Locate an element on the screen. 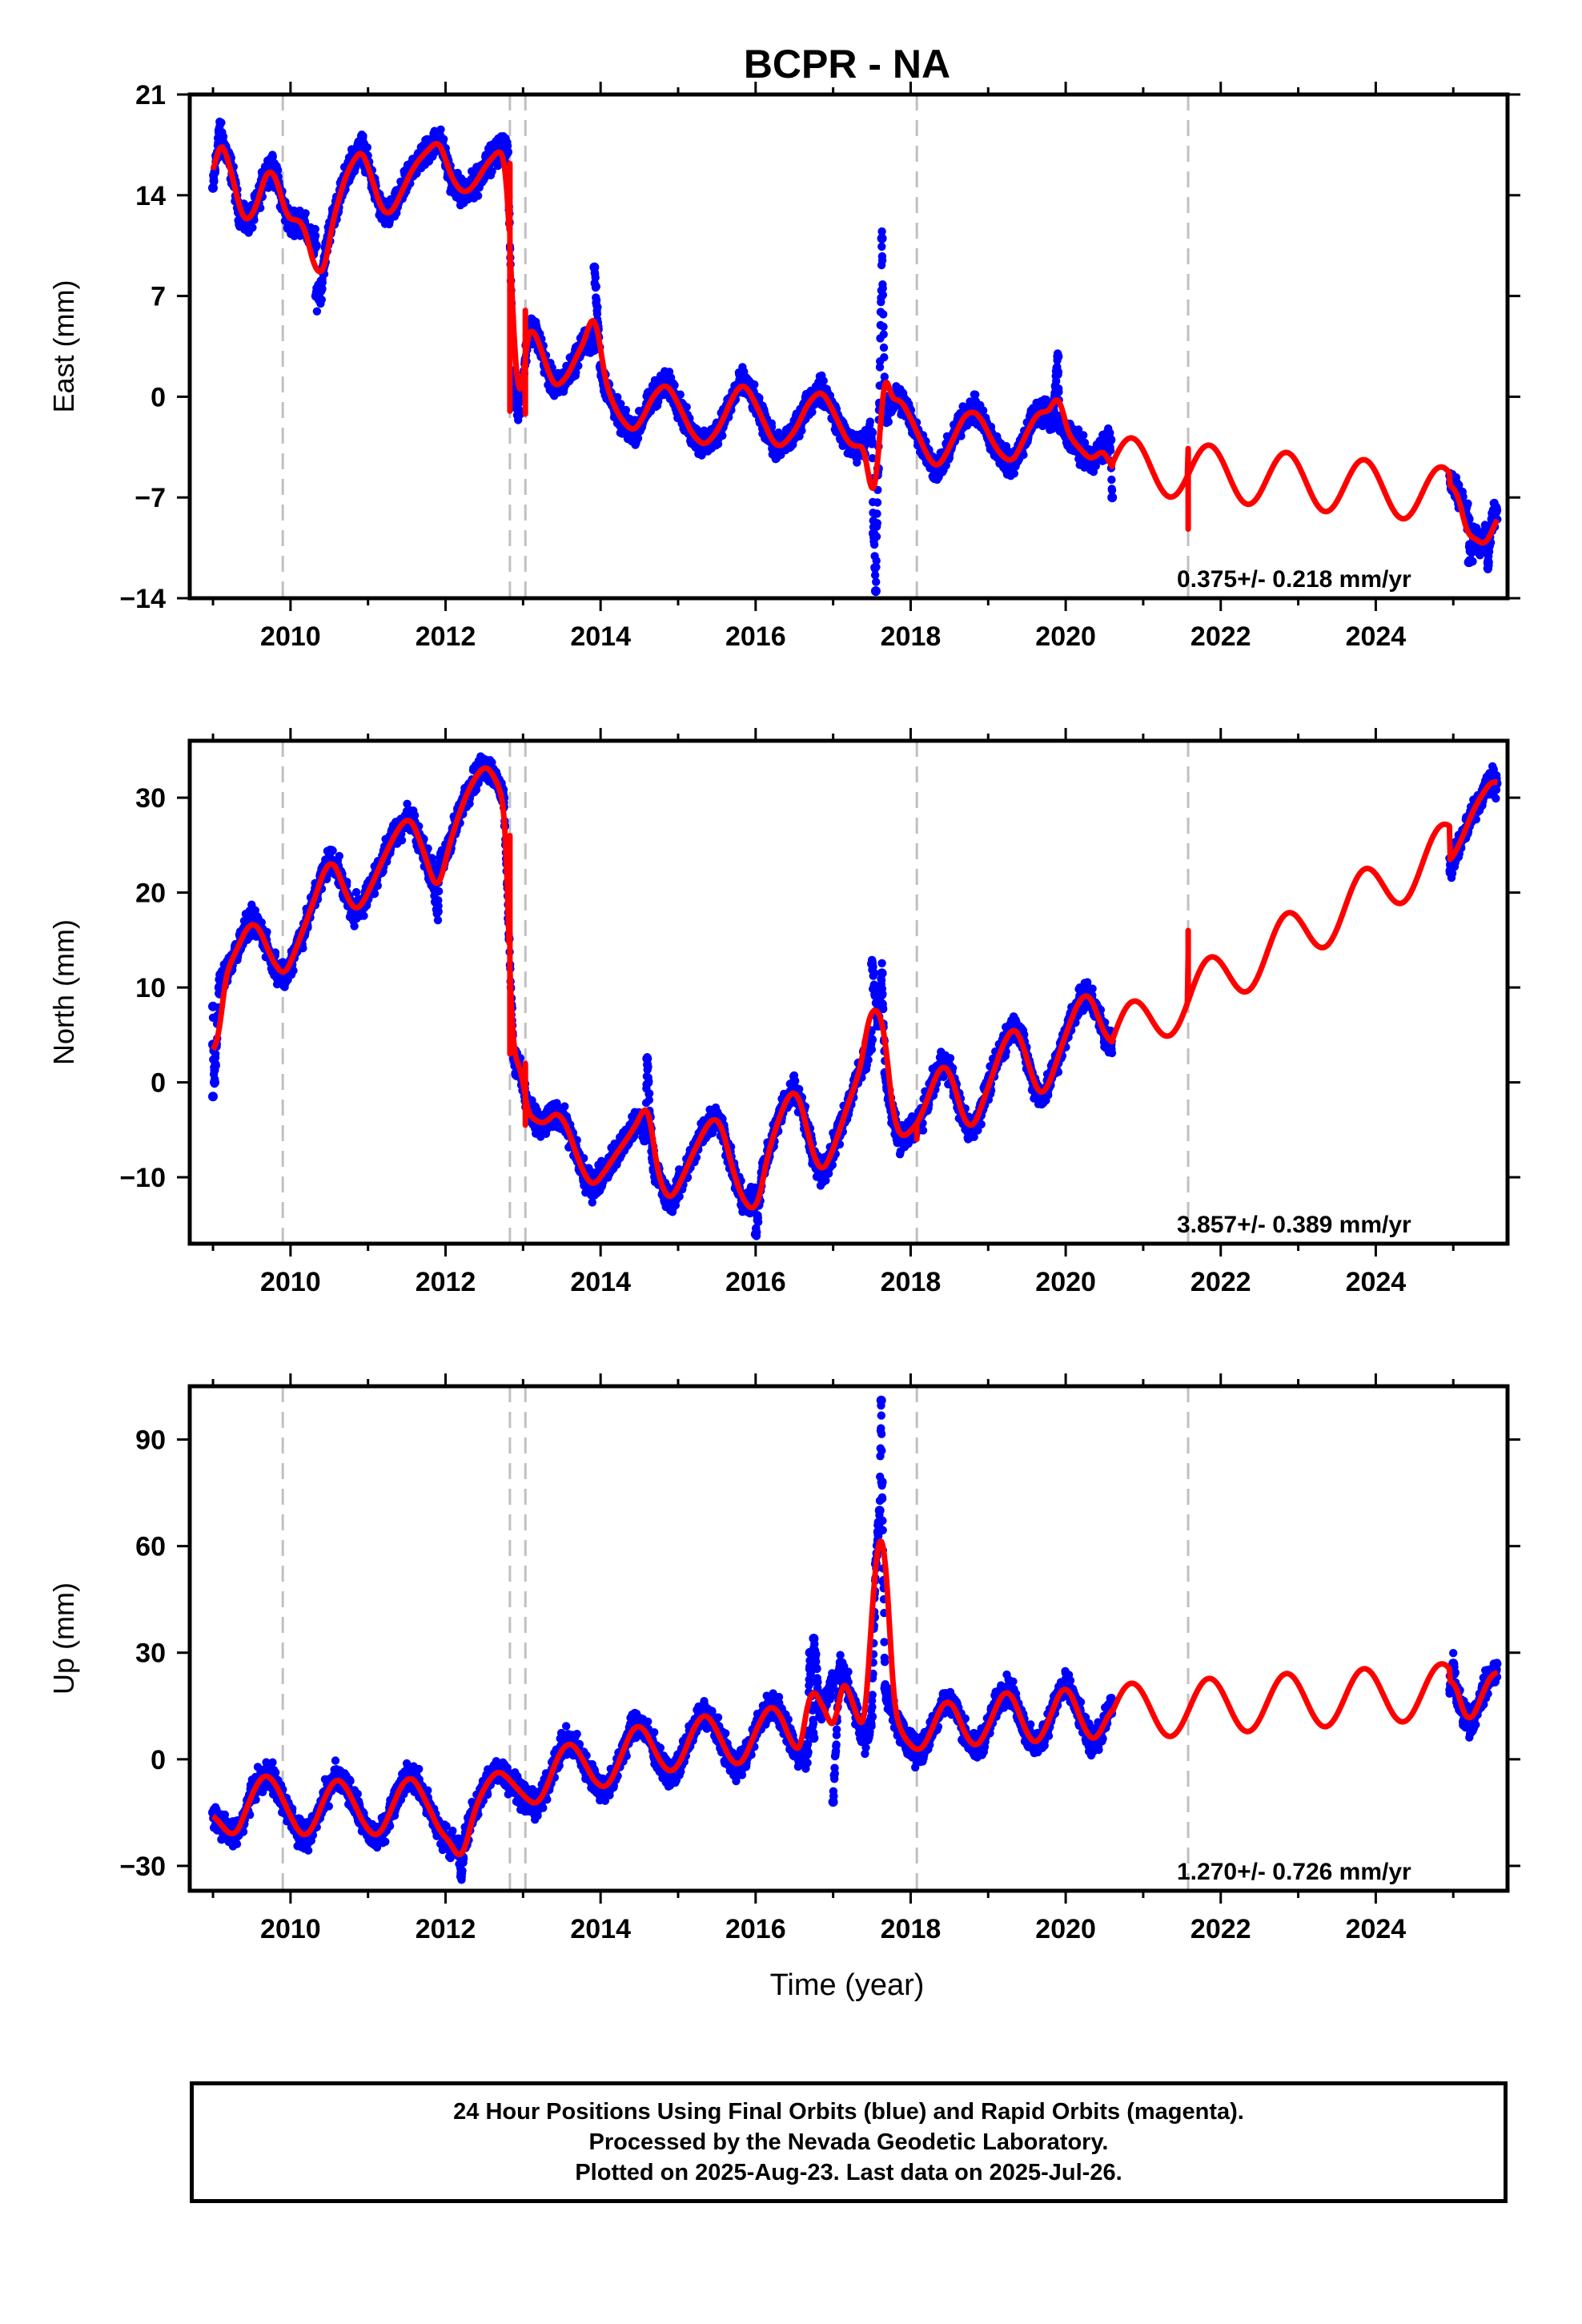 Image resolution: width=1582 pixels, height=2324 pixels. east-y-tick-label: −7 is located at coordinates (151, 498).